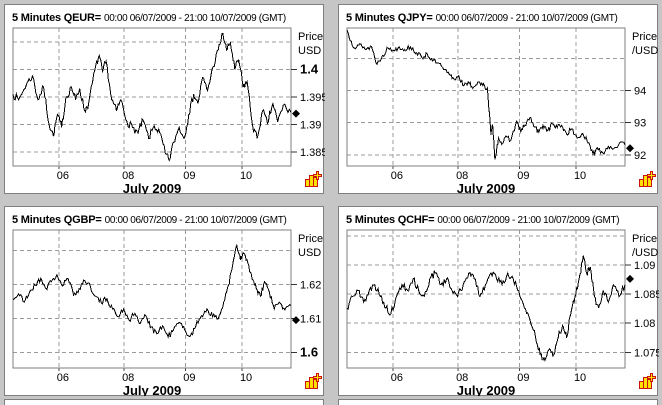 Image resolution: width=662 pixels, height=405 pixels. What do you see at coordinates (56, 18) in the screenshot?
I see `chart-title-instrument: 5 Minutes QEUR=` at bounding box center [56, 18].